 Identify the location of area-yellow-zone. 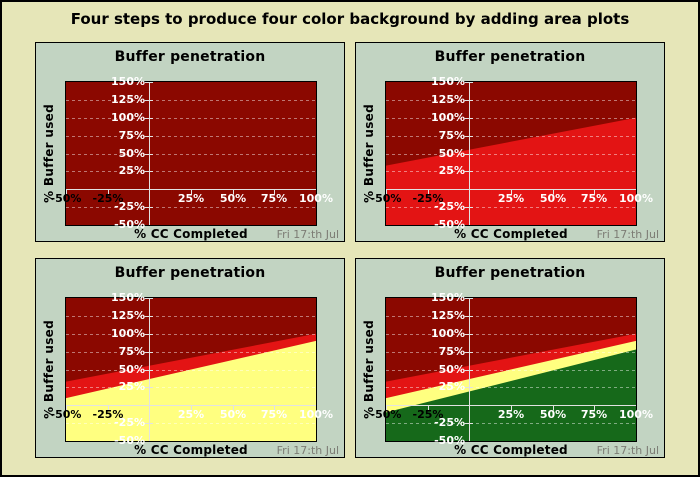
(191, 390).